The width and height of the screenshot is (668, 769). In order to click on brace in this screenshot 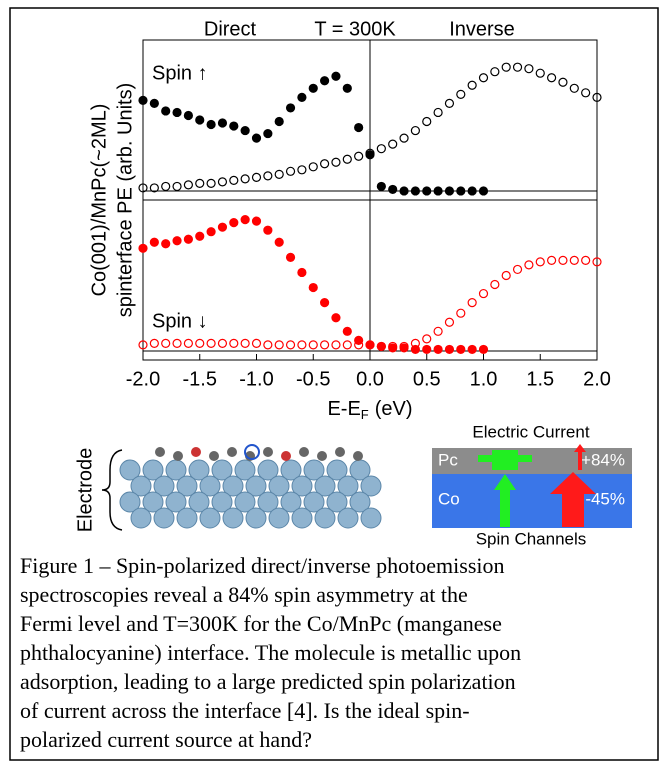, I will do `click(112, 490)`.